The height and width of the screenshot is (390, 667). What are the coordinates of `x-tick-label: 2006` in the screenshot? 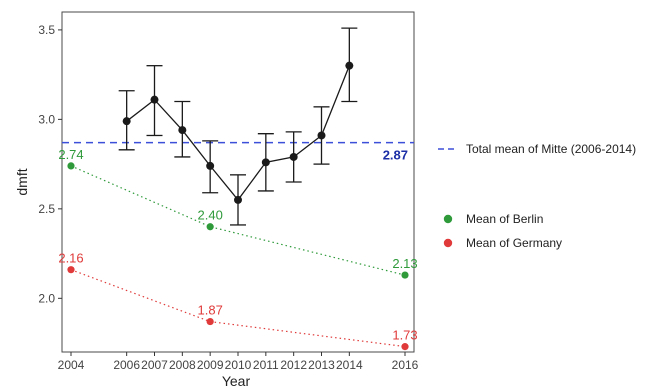 It's located at (126, 365).